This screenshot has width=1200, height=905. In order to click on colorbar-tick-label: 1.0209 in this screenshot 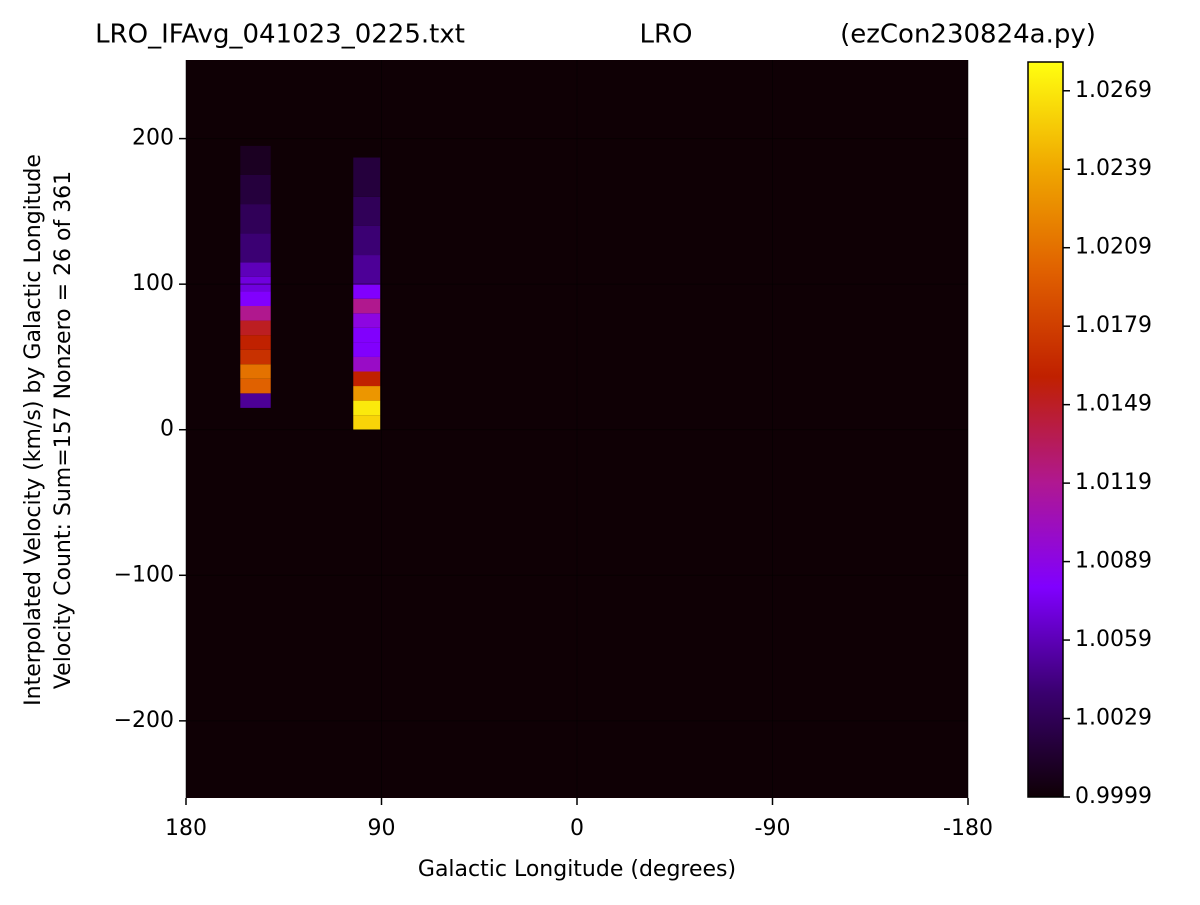, I will do `click(1113, 247)`.